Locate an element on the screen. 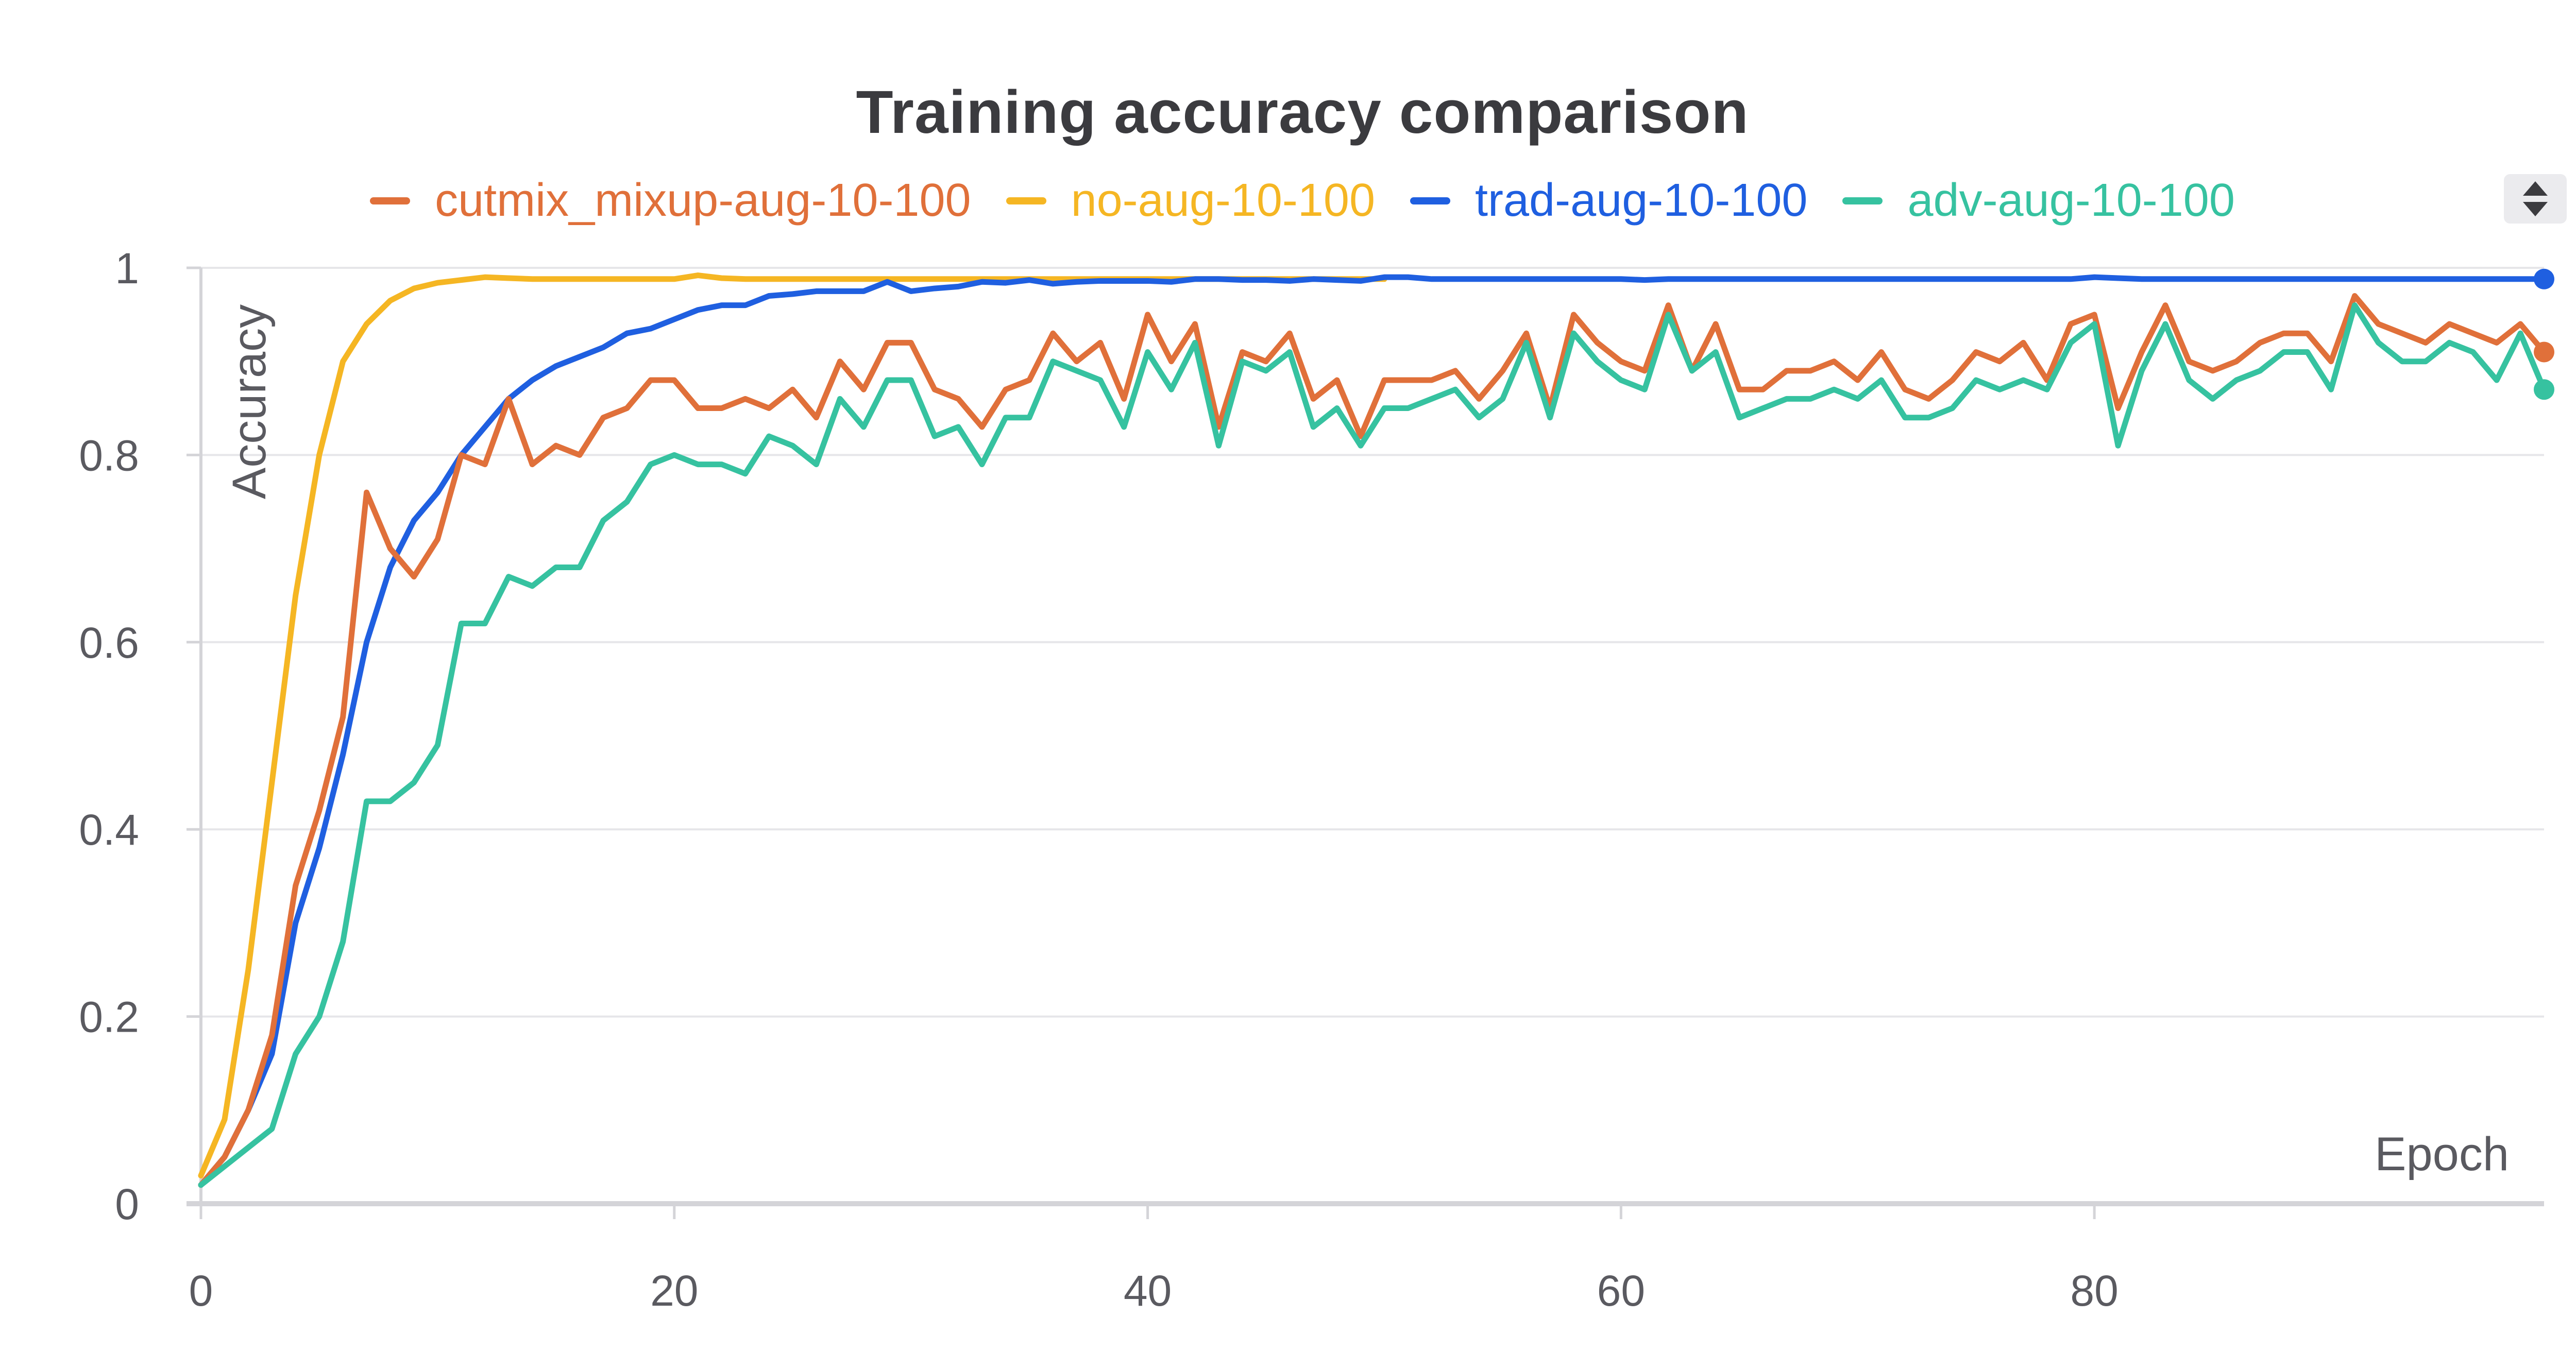 The width and height of the screenshot is (2576, 1368). y-tick-label: 1 is located at coordinates (127, 268).